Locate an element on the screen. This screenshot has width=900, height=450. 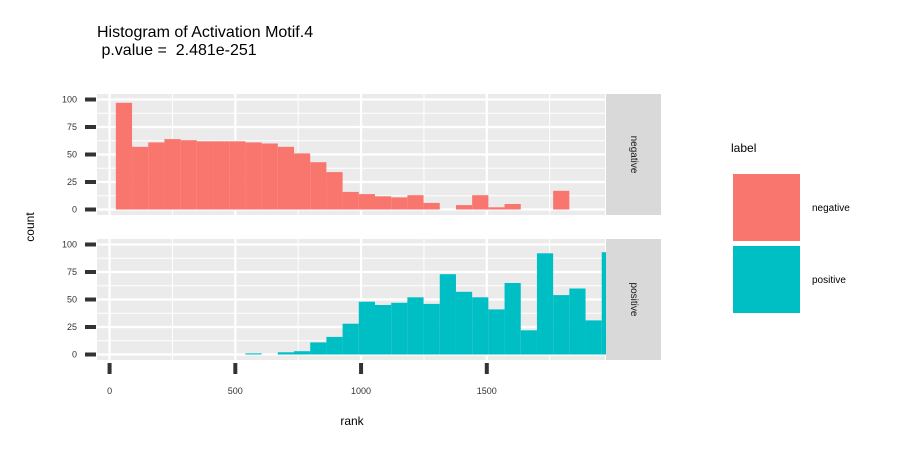
chart-title-line1: Histogram of Activation Motif.4 is located at coordinates (205, 32).